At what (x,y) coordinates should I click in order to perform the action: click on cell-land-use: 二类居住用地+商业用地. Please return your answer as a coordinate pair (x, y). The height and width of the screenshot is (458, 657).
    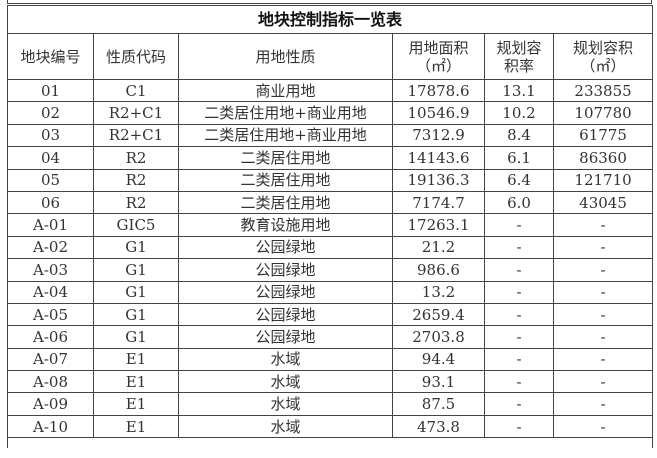
    Looking at the image, I should click on (285, 135).